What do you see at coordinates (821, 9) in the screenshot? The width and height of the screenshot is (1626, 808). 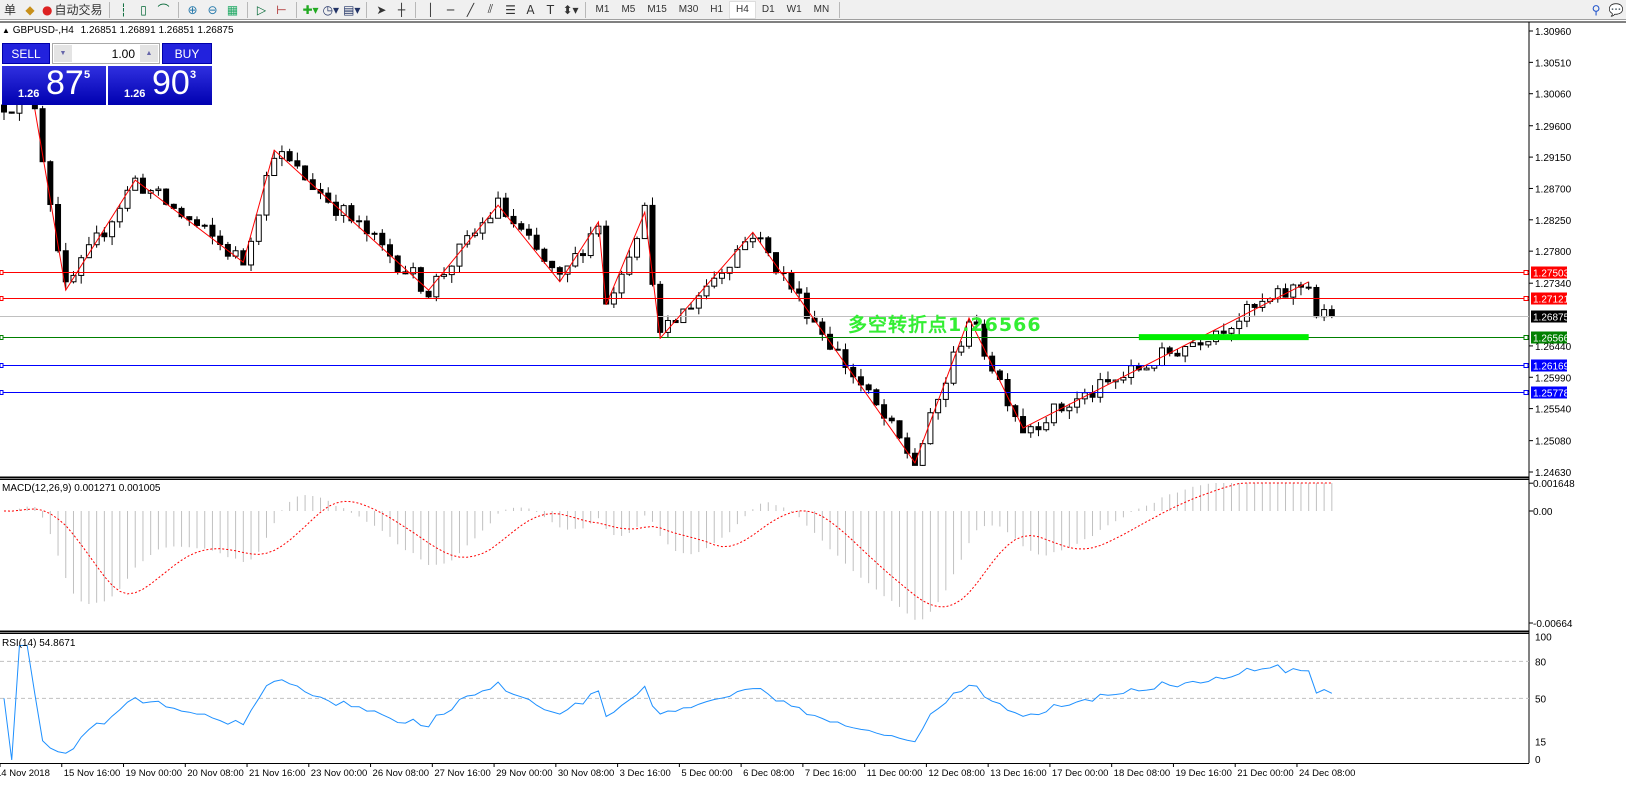 I see `timeframe-mn: MN` at bounding box center [821, 9].